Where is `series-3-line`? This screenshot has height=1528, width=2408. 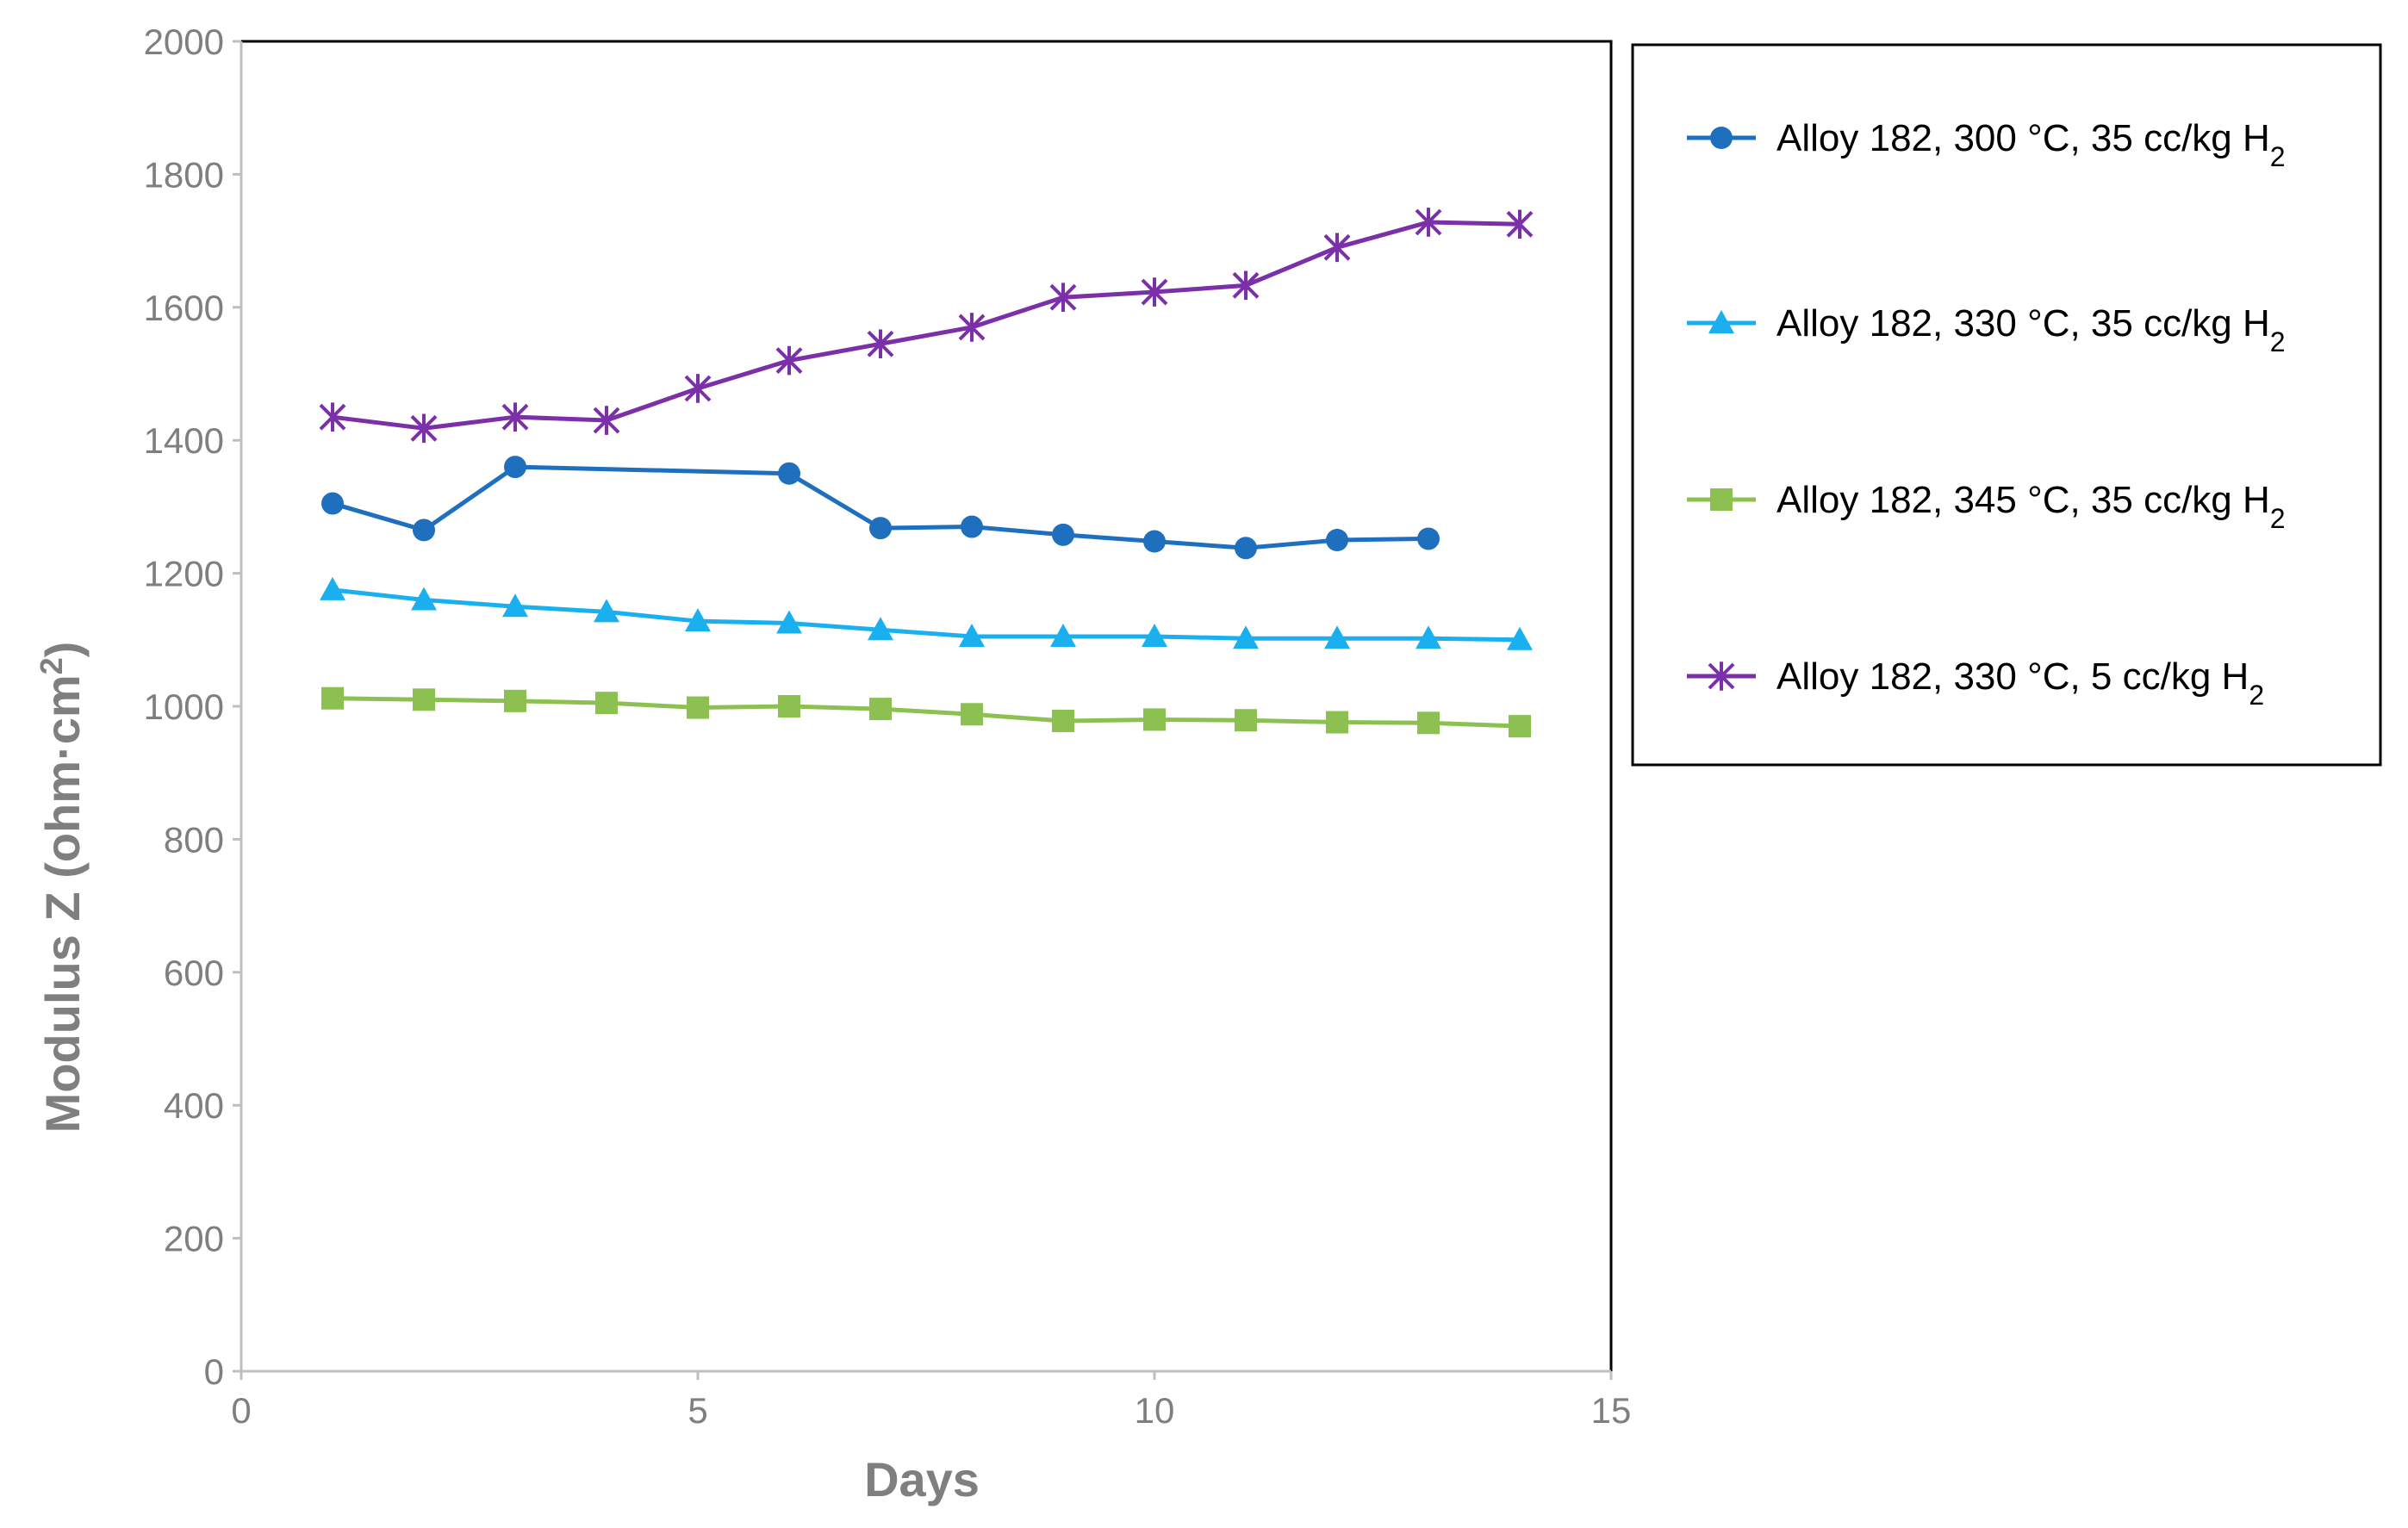
series-3-line is located at coordinates (927, 712).